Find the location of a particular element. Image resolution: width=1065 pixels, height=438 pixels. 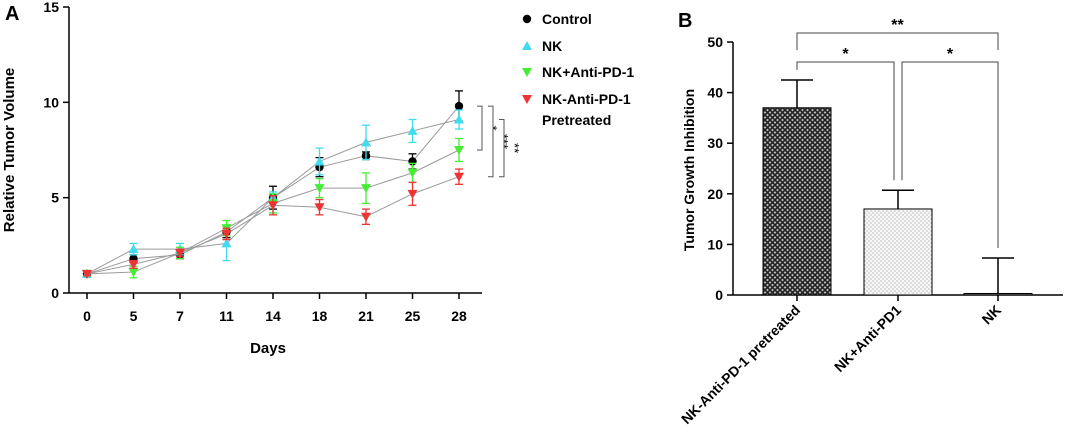

y-tick-label: 5 is located at coordinates (55, 198).